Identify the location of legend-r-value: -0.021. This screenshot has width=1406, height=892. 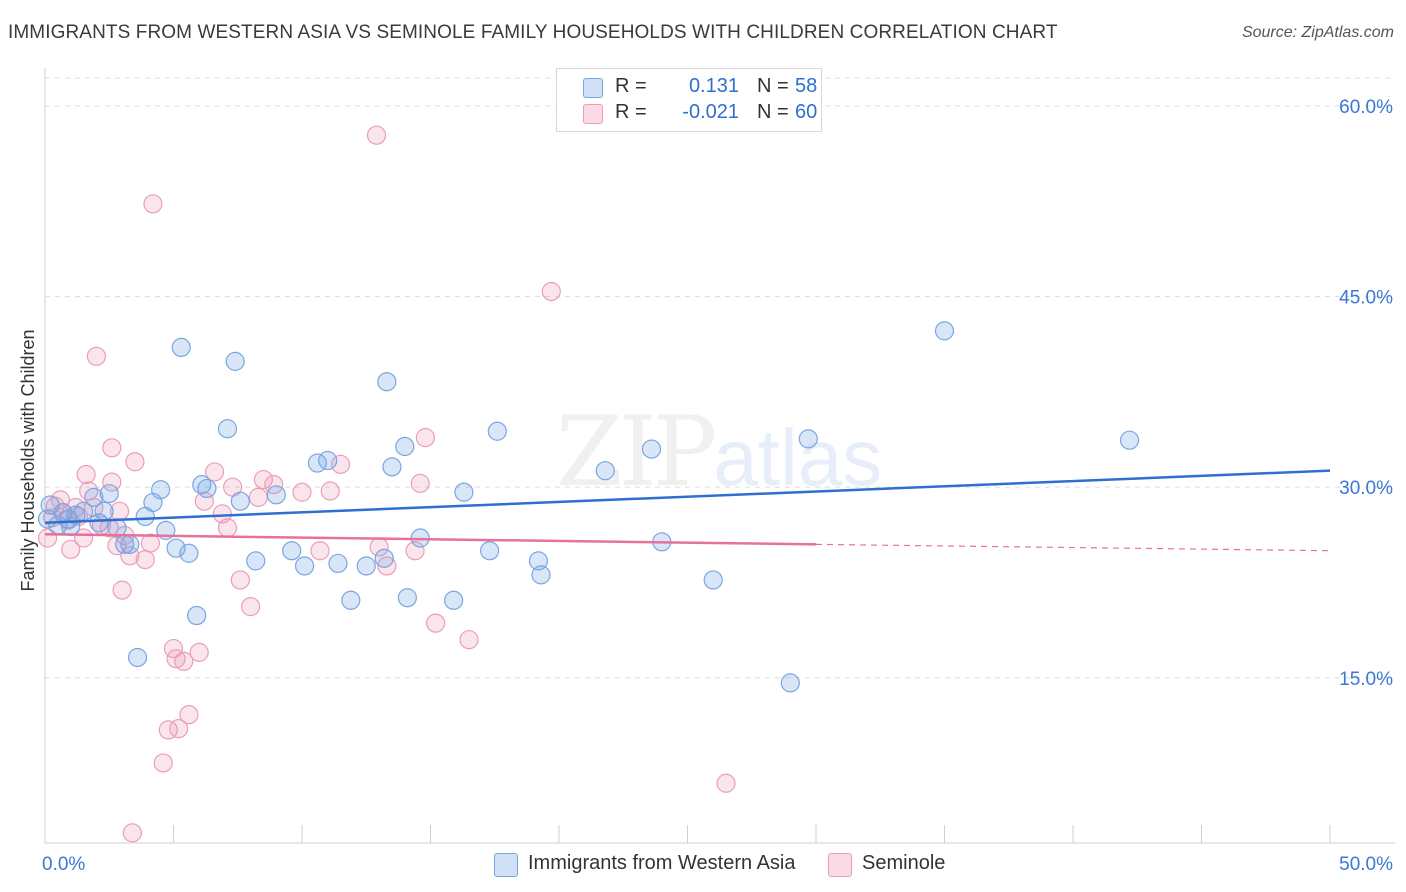
(710, 112).